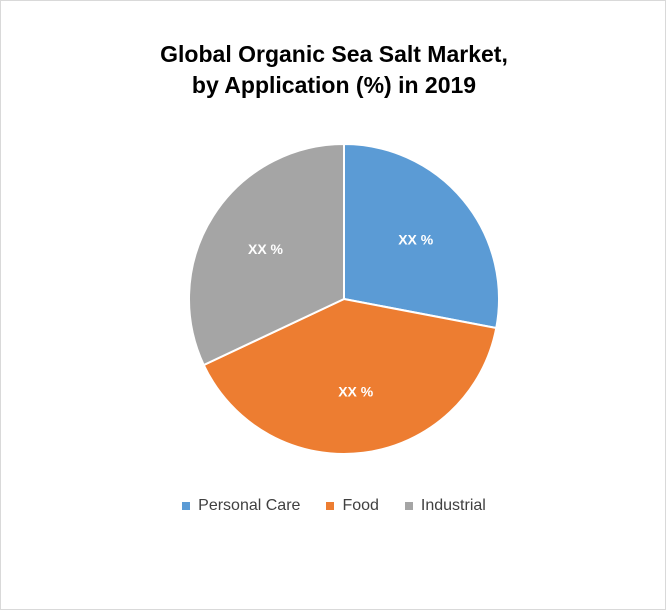 This screenshot has width=666, height=611. I want to click on legend-item-personal-care: Personal Care, so click(241, 506).